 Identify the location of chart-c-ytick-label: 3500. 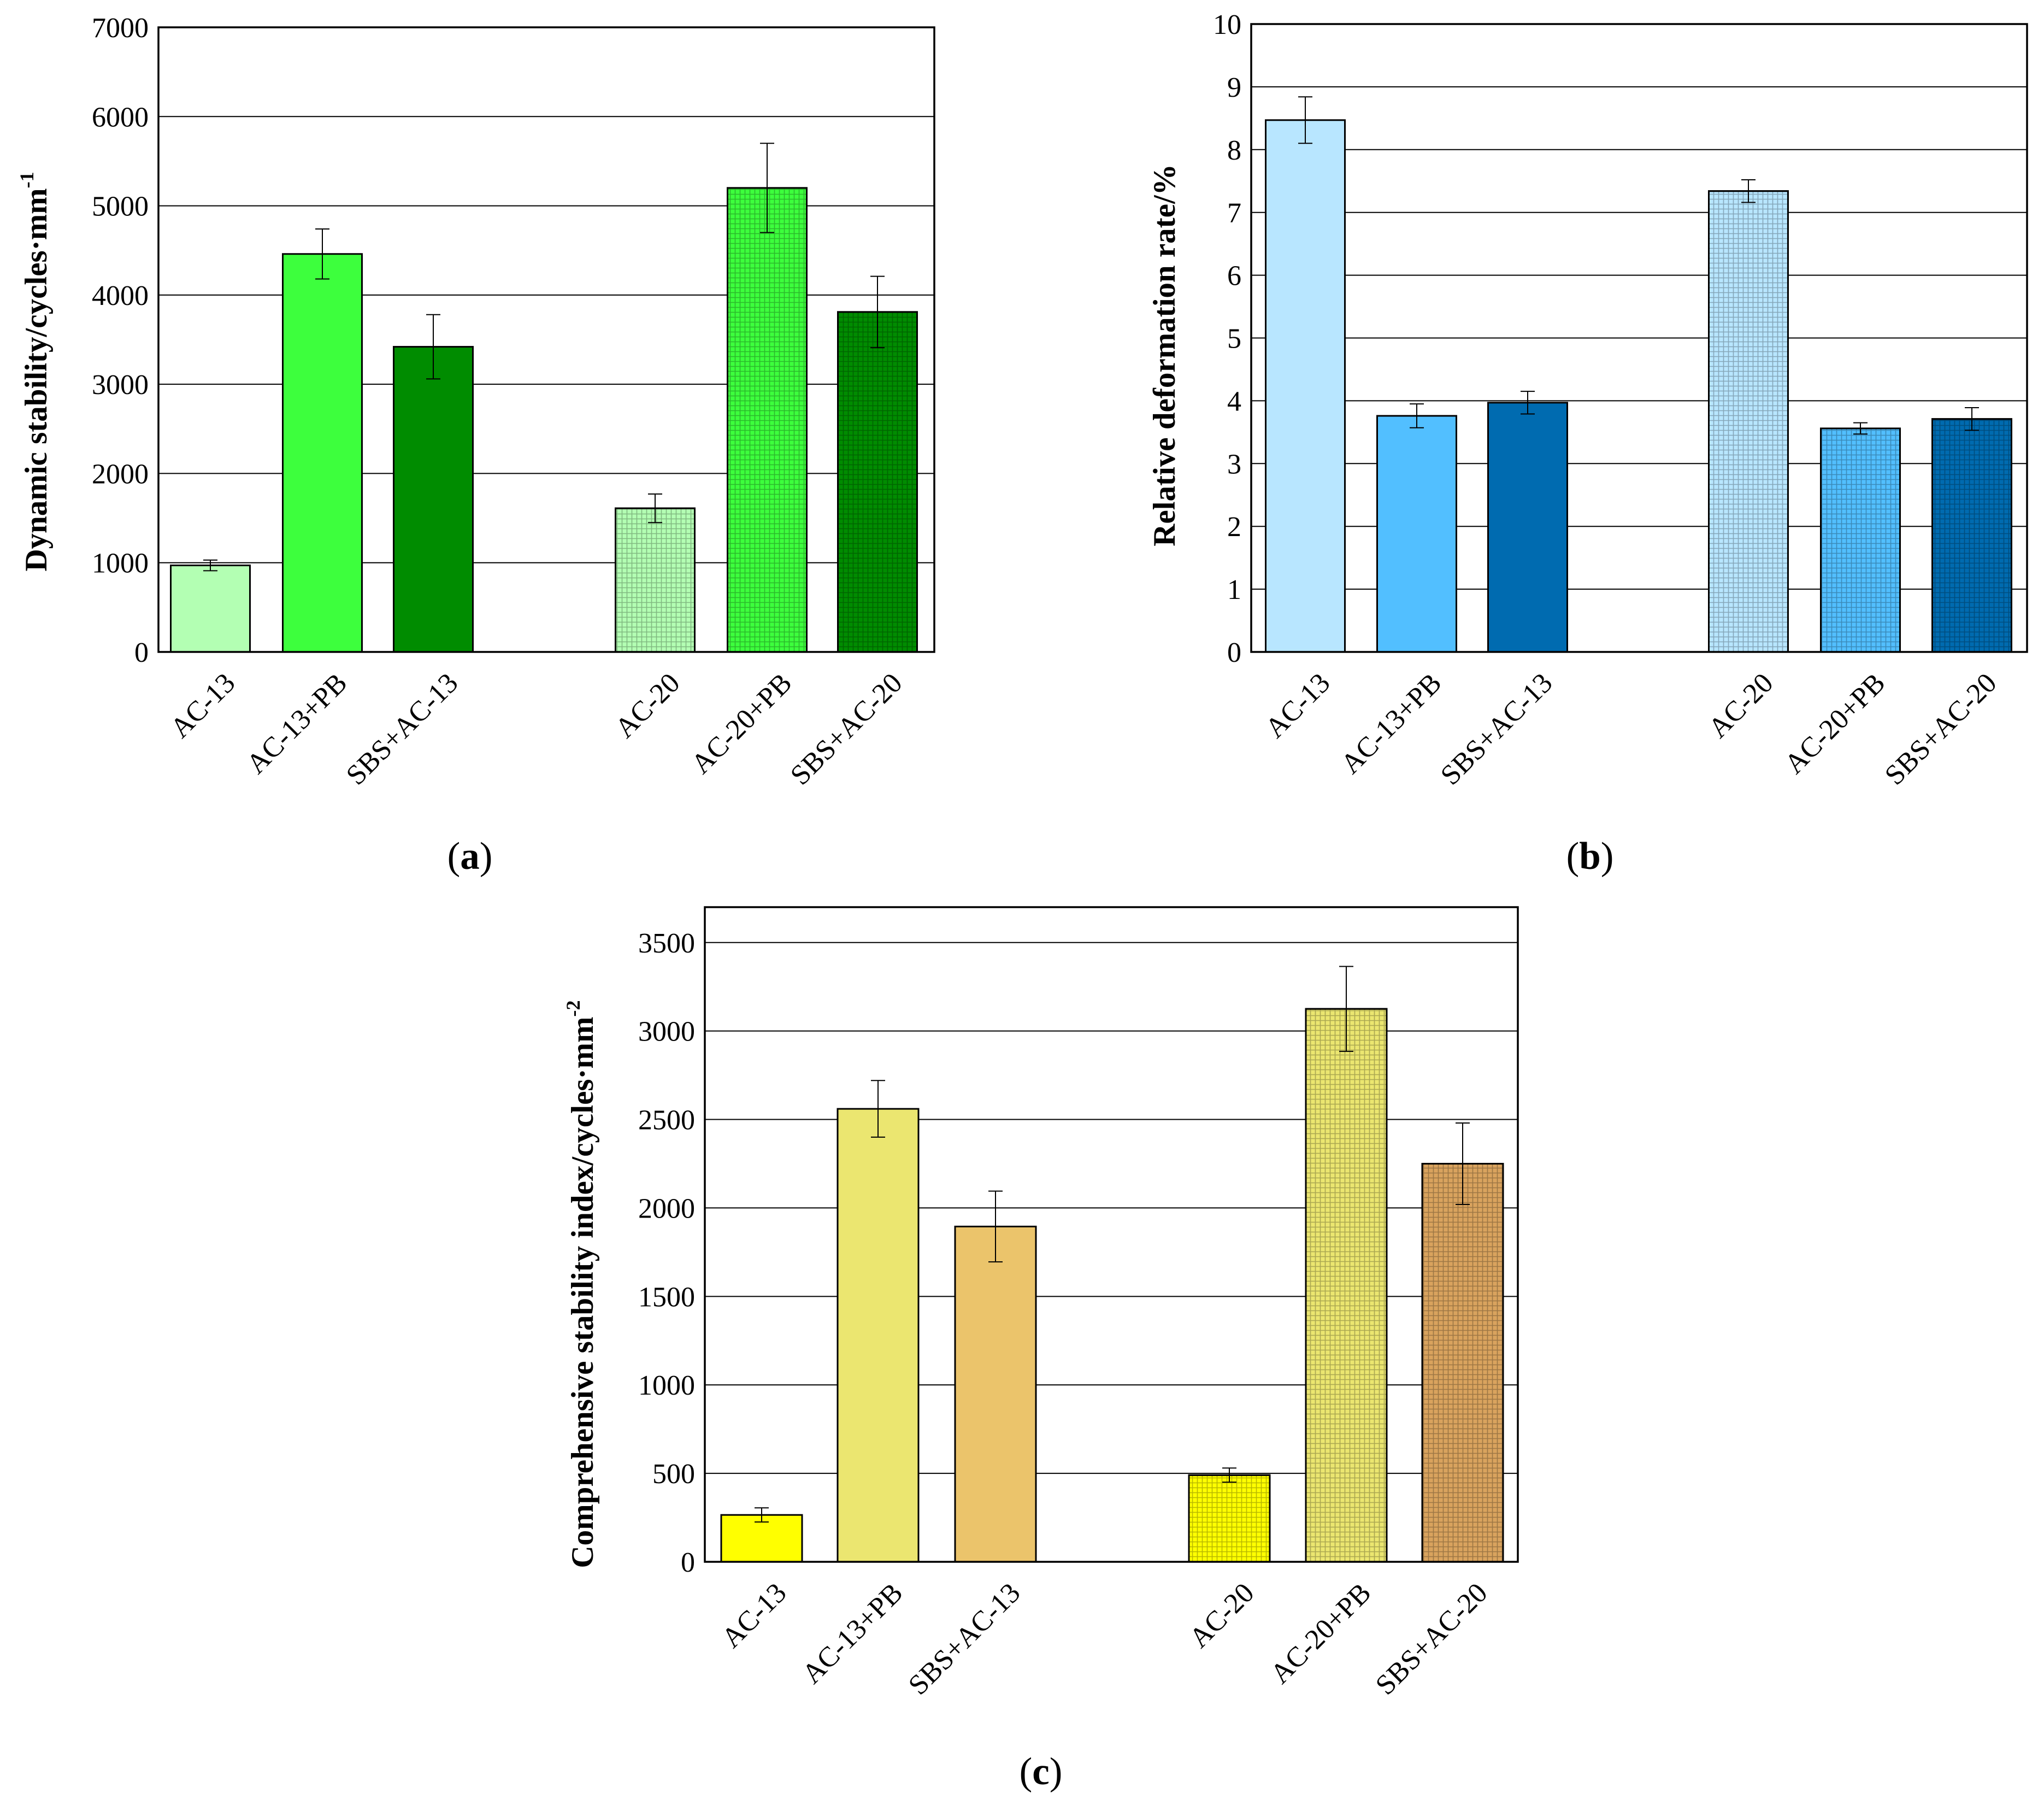
(666, 943).